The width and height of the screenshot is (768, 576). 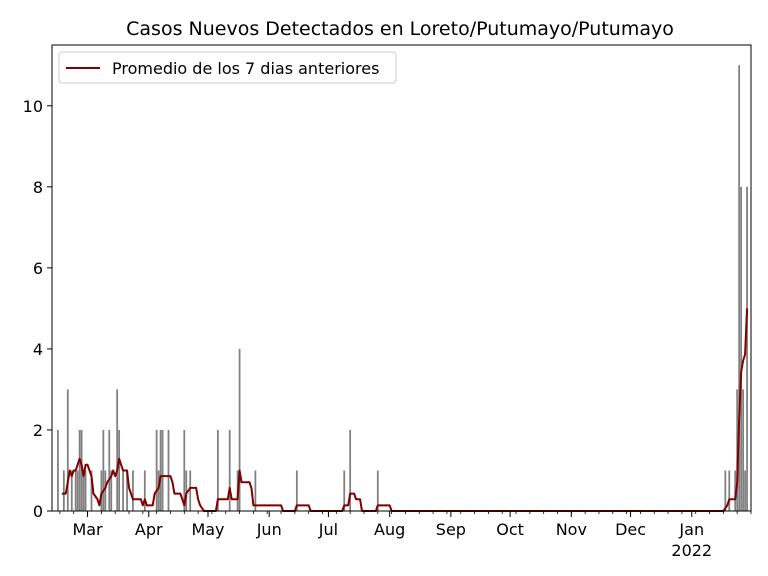 I want to click on y-tick-label-0: 0, so click(x=38, y=511).